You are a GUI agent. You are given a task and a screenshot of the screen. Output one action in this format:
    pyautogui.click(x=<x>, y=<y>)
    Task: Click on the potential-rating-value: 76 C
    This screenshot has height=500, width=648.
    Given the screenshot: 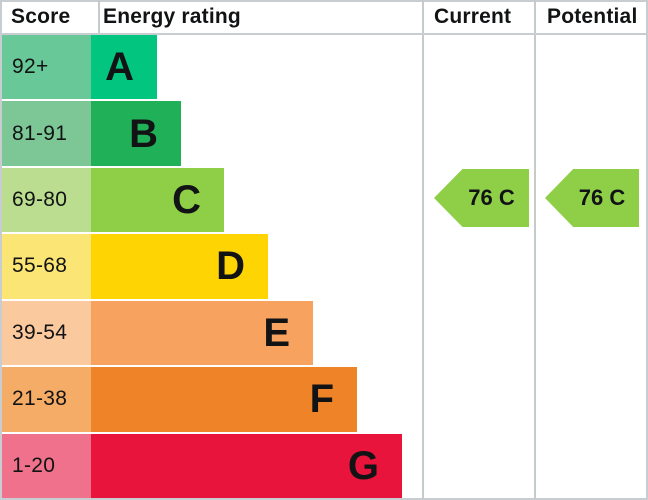 What is the action you would take?
    pyautogui.click(x=602, y=197)
    